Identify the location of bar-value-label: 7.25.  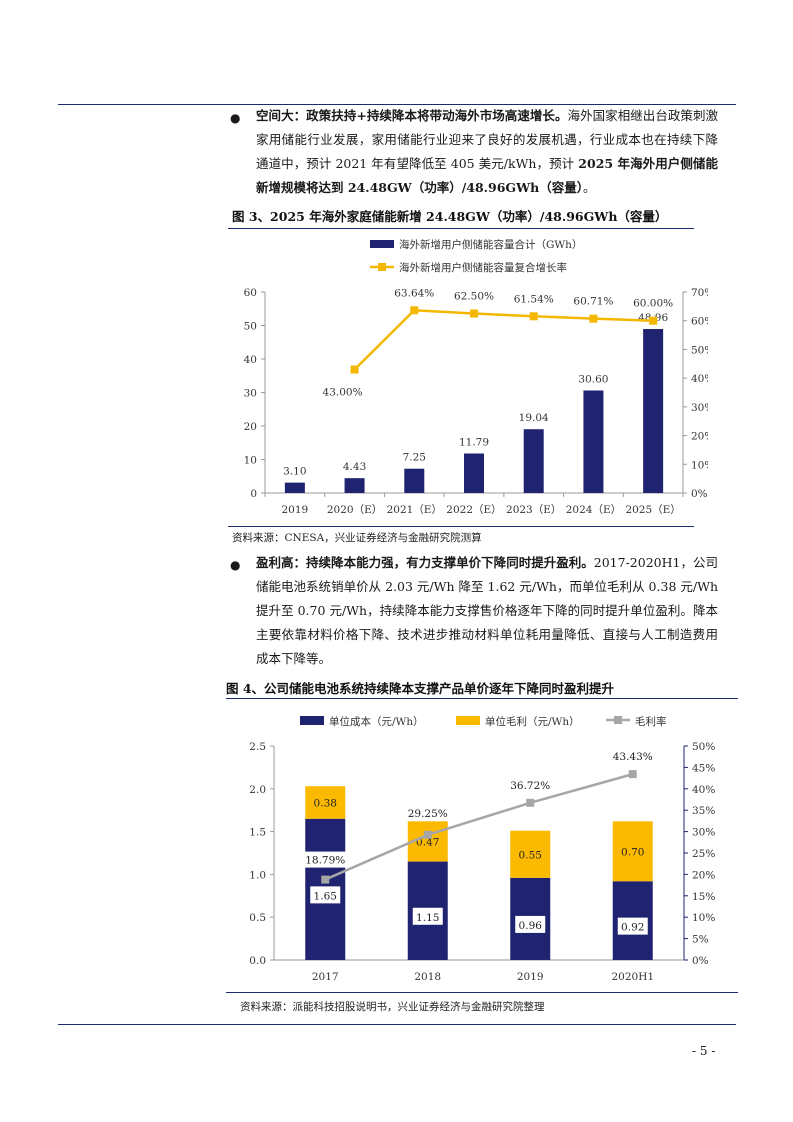
(414, 458).